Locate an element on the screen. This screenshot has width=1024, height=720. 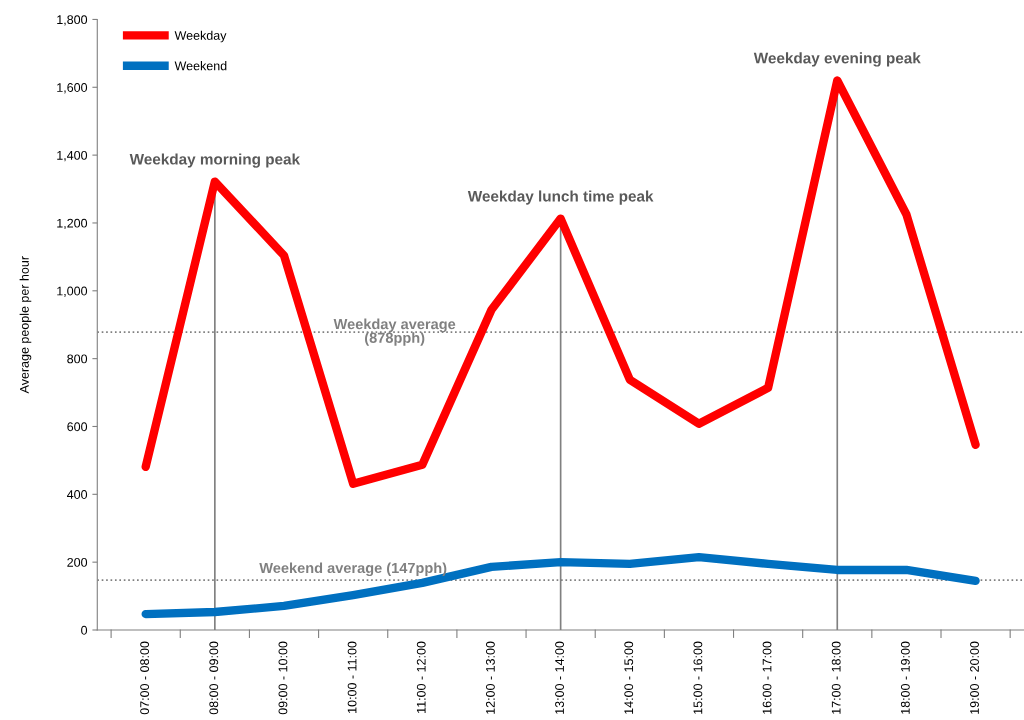
x-tick-label: 10:00 - 11:00 is located at coordinates (352, 677).